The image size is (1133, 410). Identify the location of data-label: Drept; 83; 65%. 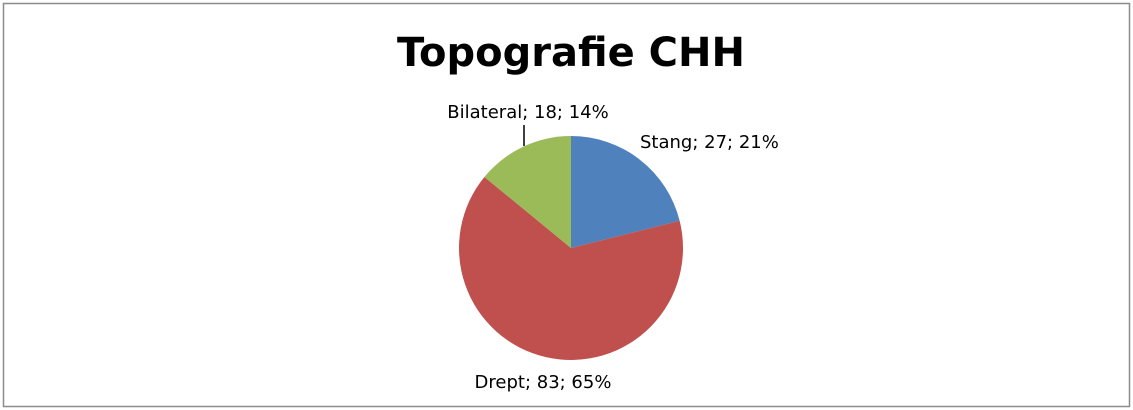
(543, 382).